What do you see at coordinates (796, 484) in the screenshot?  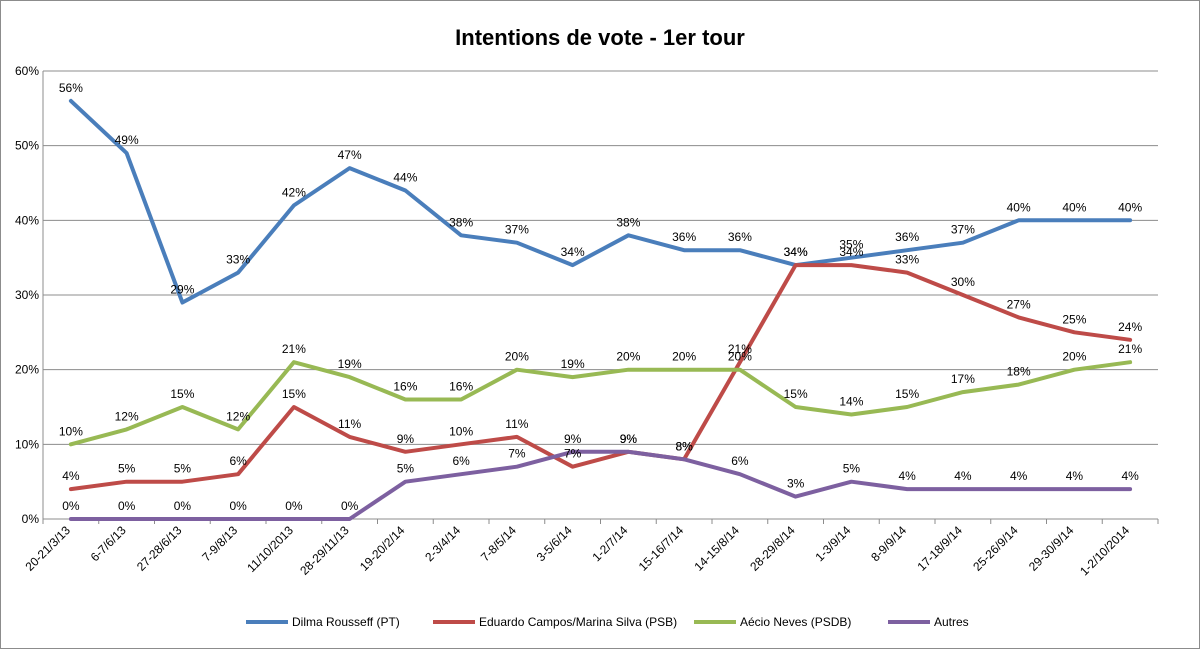 I see `data-label: 3%` at bounding box center [796, 484].